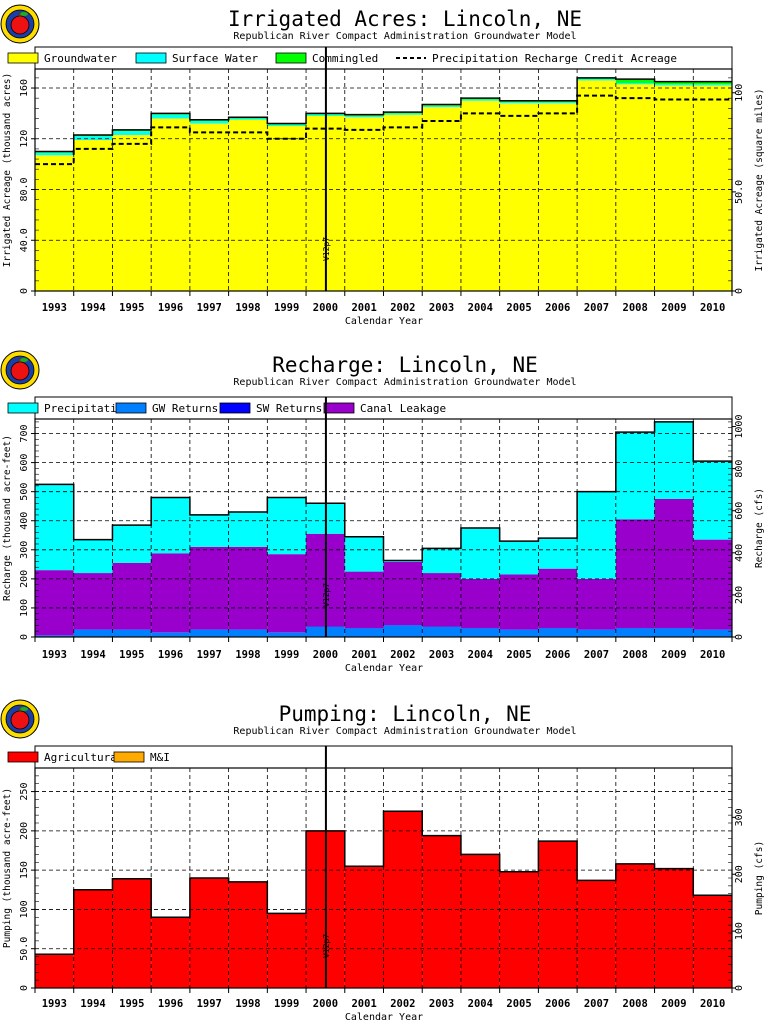 This screenshot has height=1028, width=768. What do you see at coordinates (24, 88) in the screenshot?
I see `y-tick-label: 160` at bounding box center [24, 88].